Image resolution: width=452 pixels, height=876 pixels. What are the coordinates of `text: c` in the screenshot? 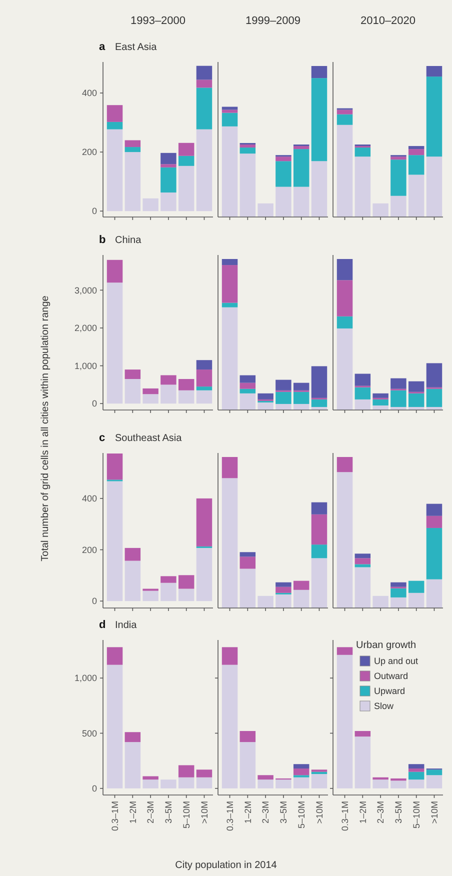 It's located at (102, 438).